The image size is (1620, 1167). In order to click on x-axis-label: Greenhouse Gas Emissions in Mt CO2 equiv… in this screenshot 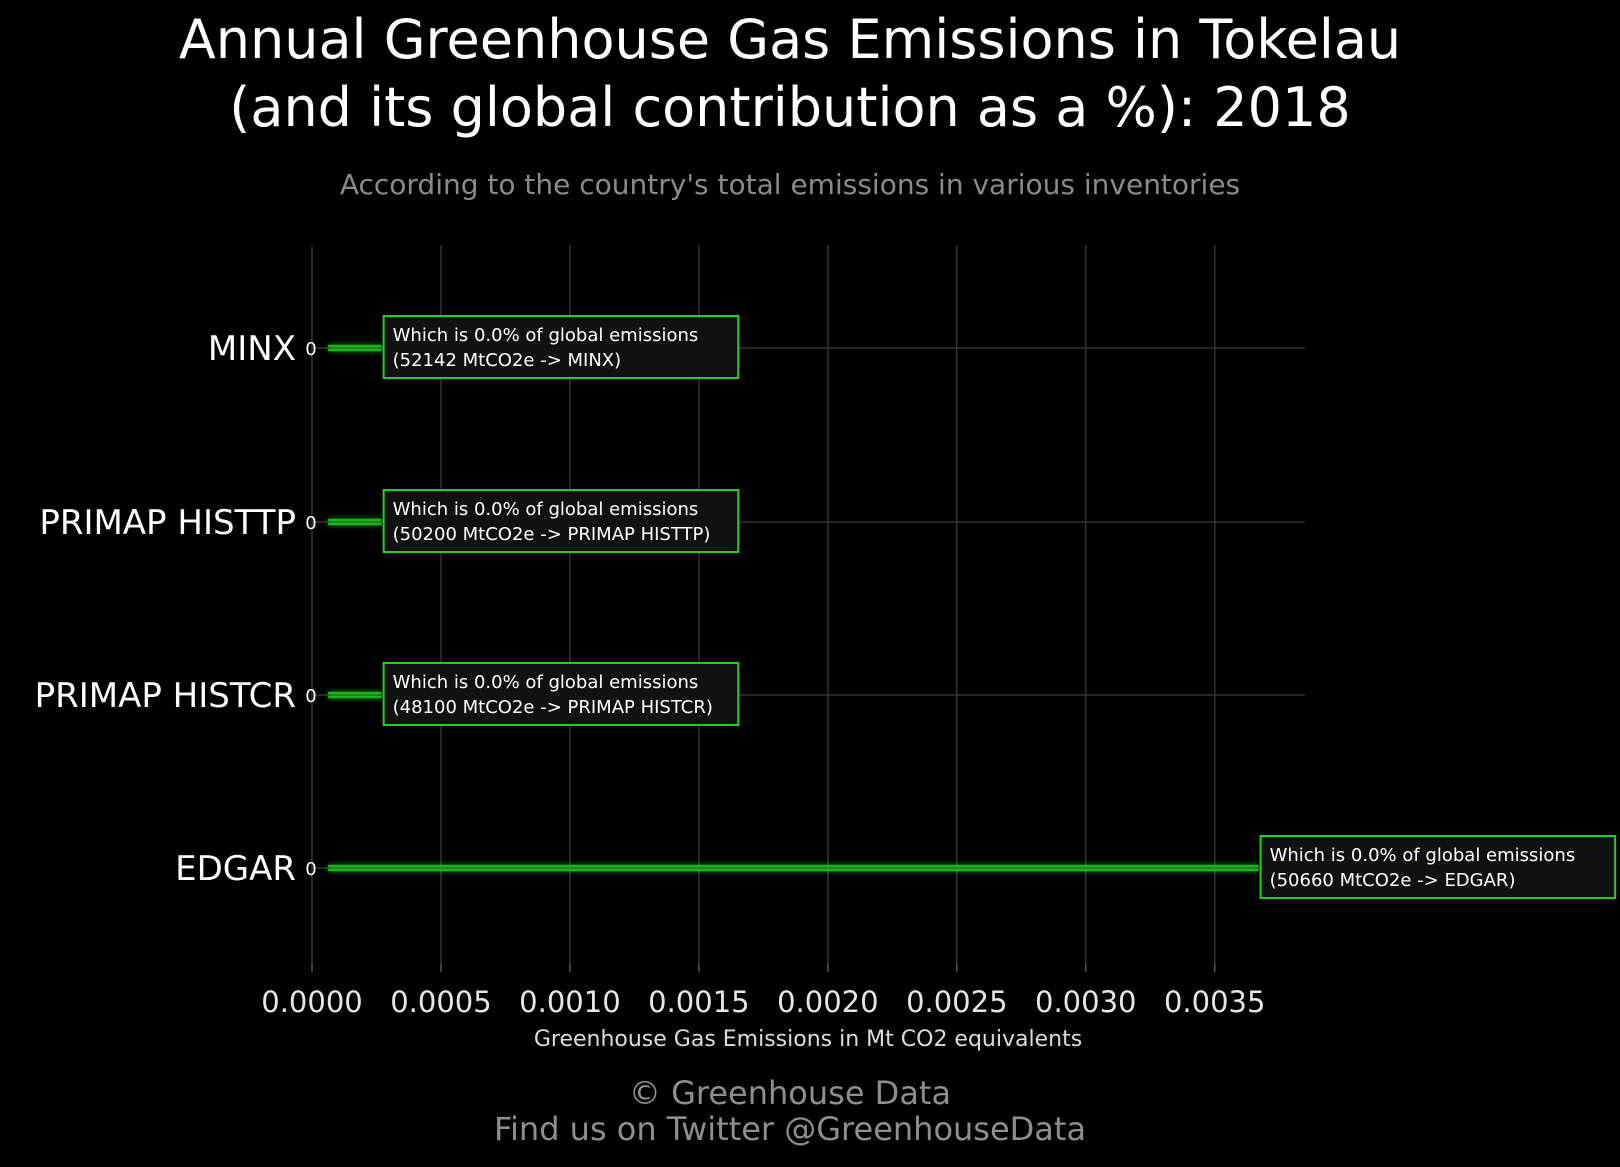, I will do `click(808, 1039)`.